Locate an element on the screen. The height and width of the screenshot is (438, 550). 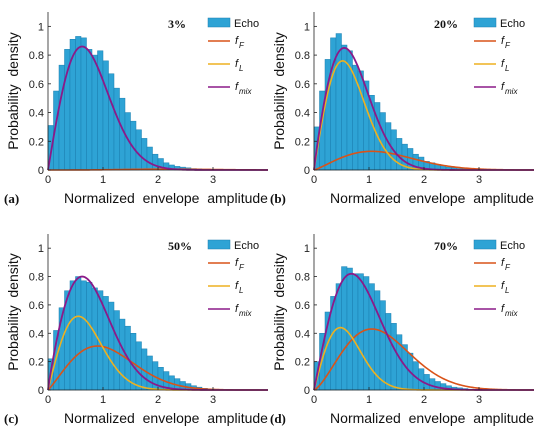
percentage-annotation: 3% is located at coordinates (177, 24).